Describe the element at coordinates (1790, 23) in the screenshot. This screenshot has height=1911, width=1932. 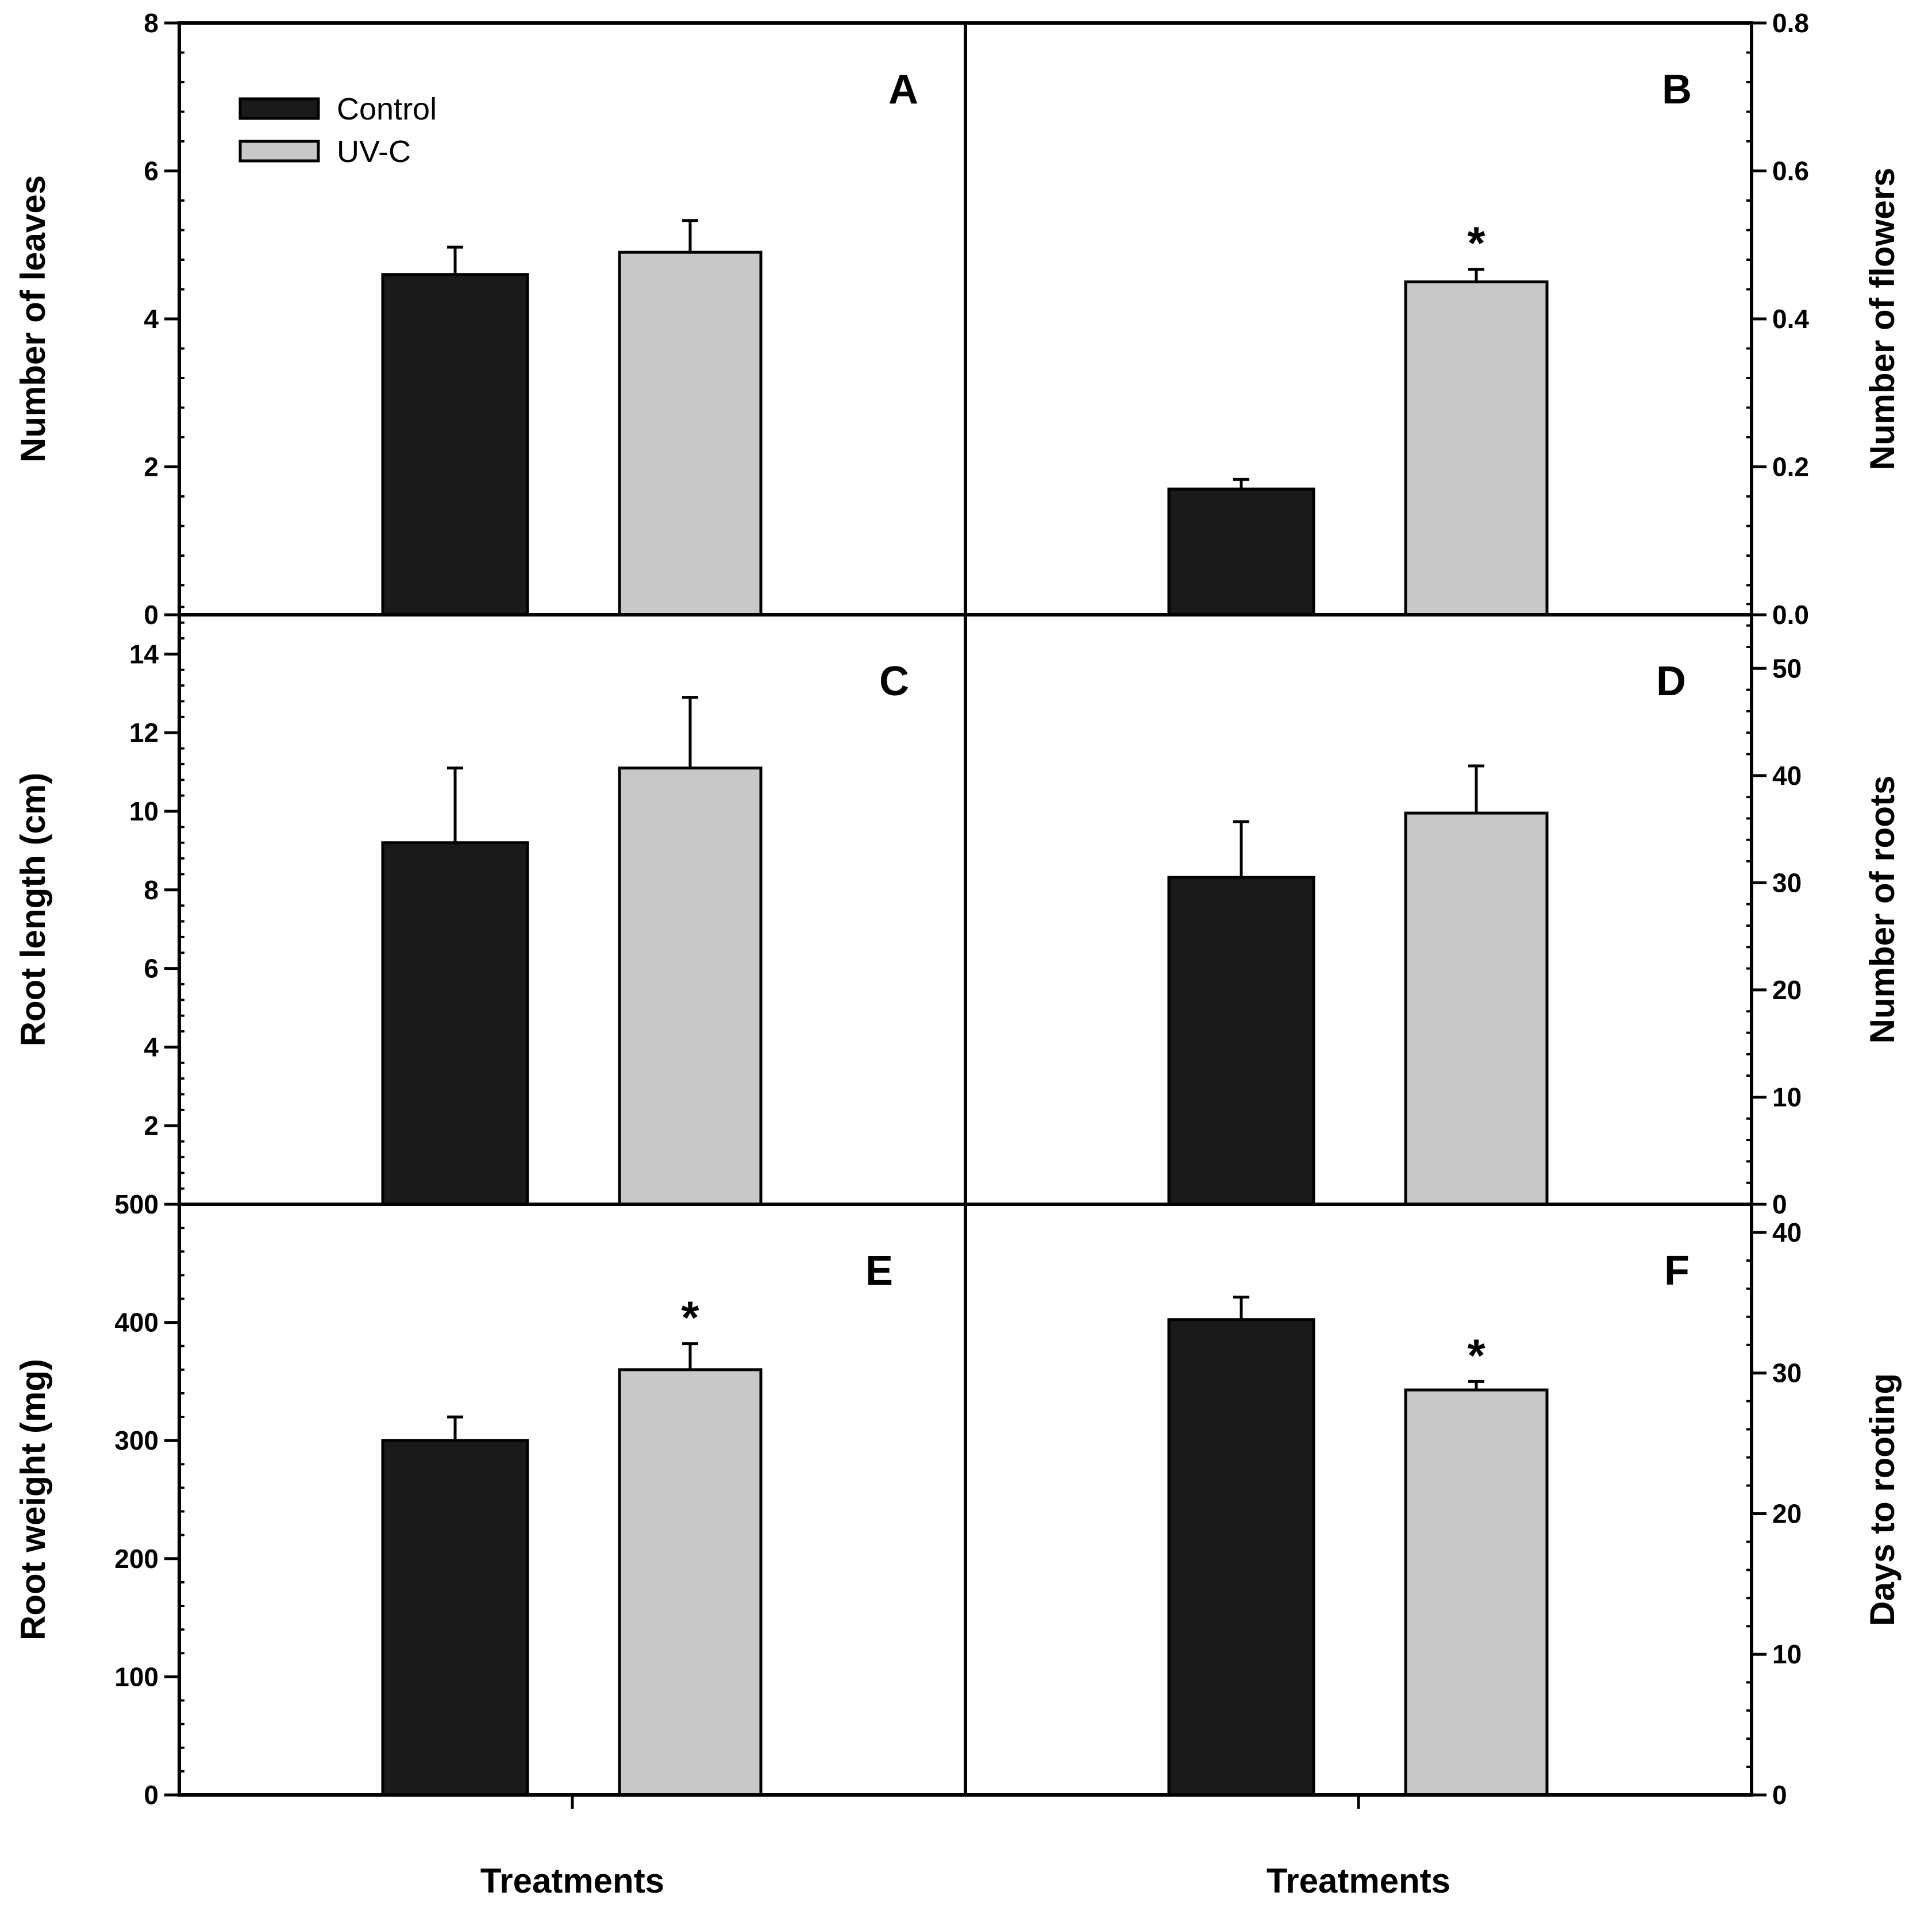
I see `tick-label-b-0.8: 0.8` at that location.